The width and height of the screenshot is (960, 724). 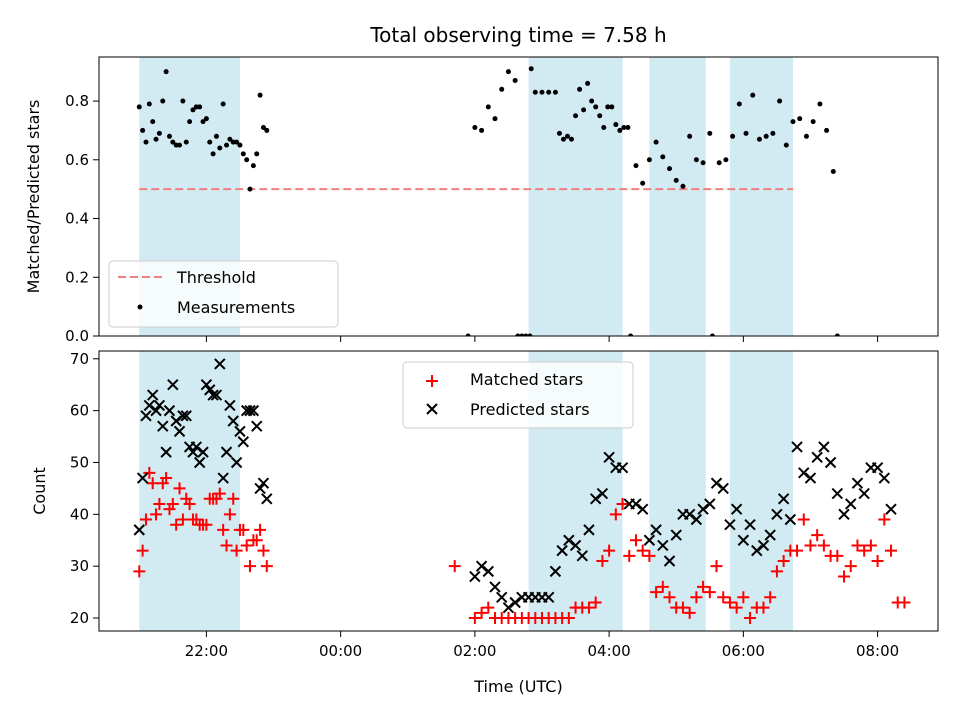 What do you see at coordinates (77, 277) in the screenshot?
I see `y-tick-label: 0.2` at bounding box center [77, 277].